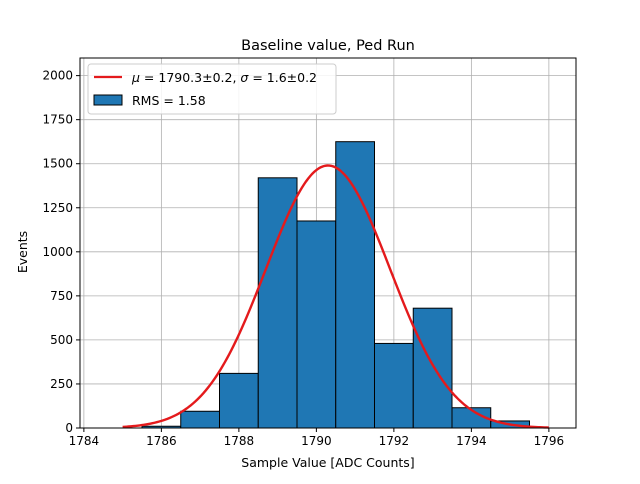 The height and width of the screenshot is (484, 640). Describe the element at coordinates (244, 77) in the screenshot. I see `legend-sigma-symbol: σ` at that location.